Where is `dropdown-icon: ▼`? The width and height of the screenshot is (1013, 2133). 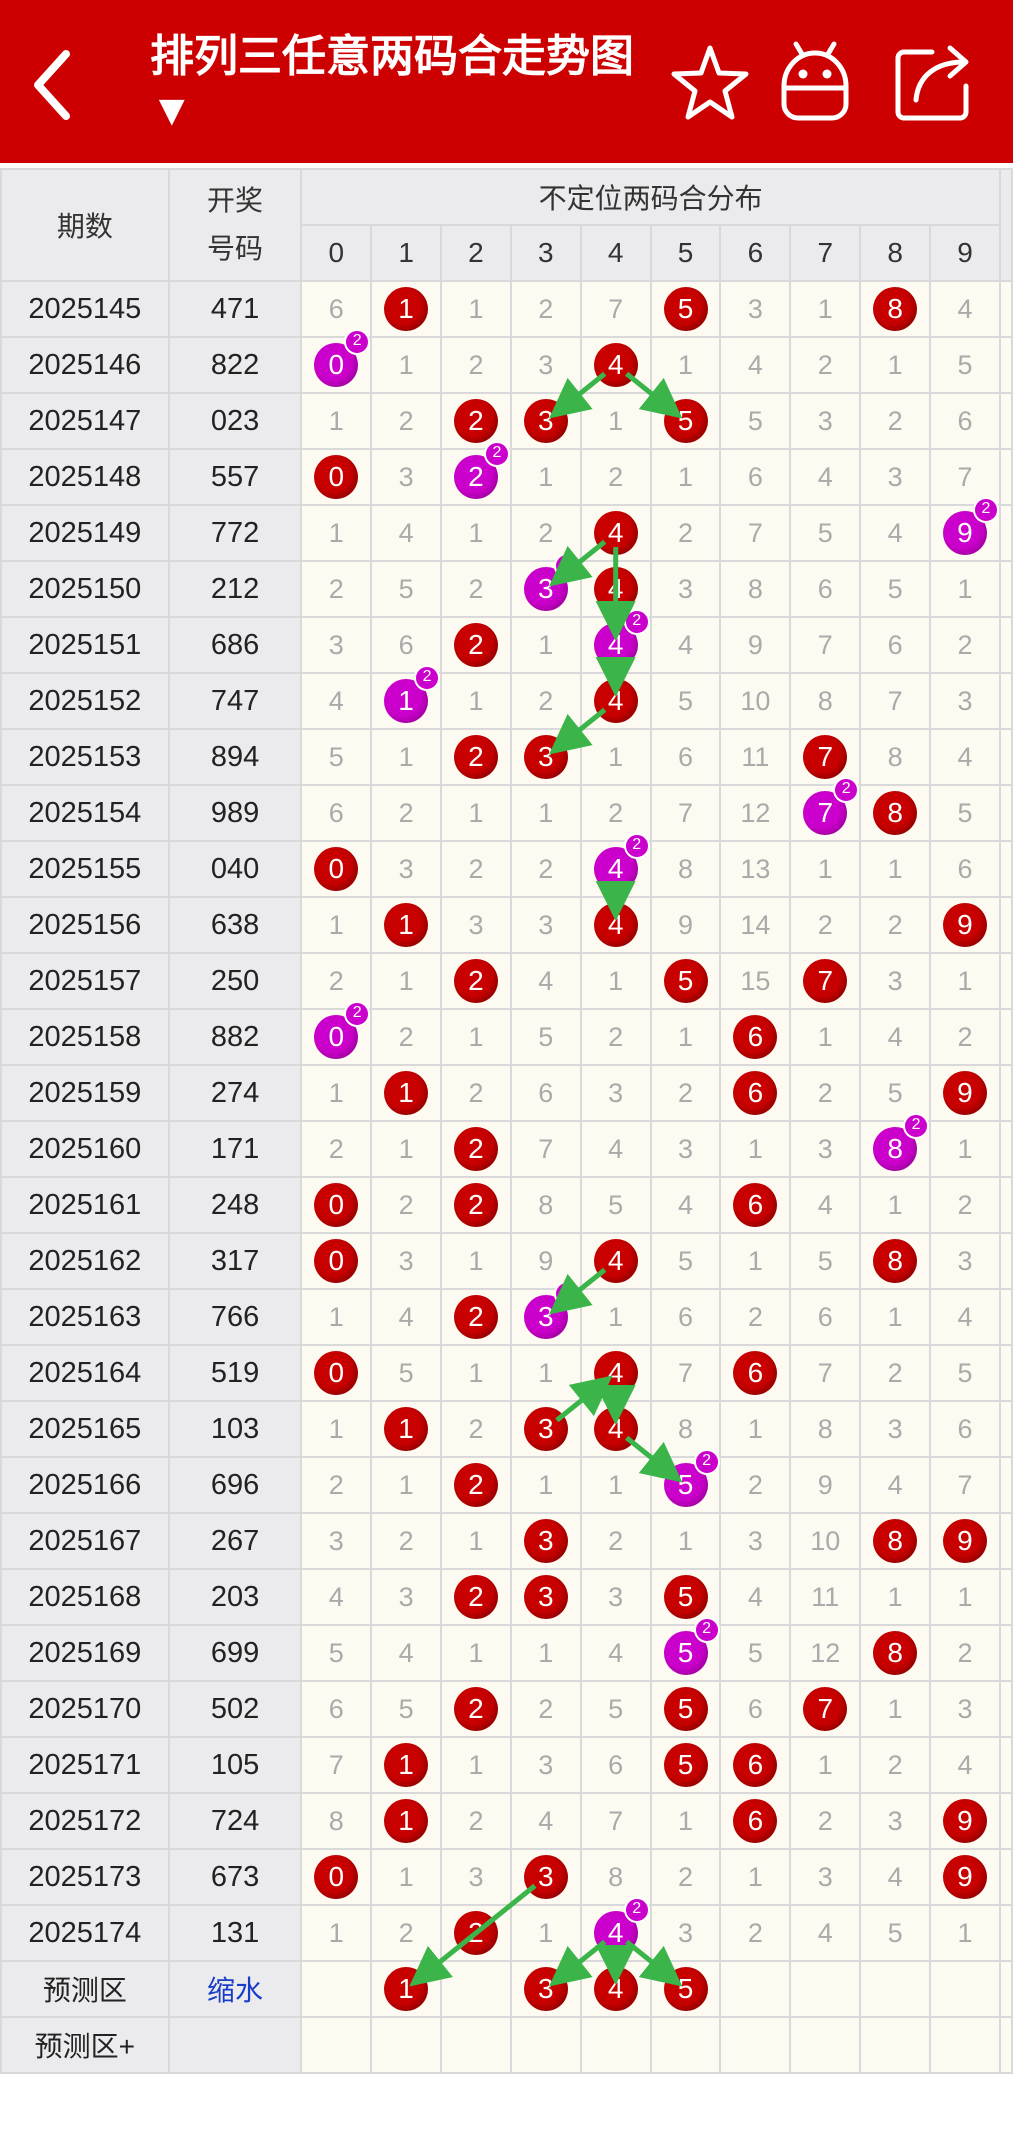 dropdown-icon: ▼ is located at coordinates (172, 110).